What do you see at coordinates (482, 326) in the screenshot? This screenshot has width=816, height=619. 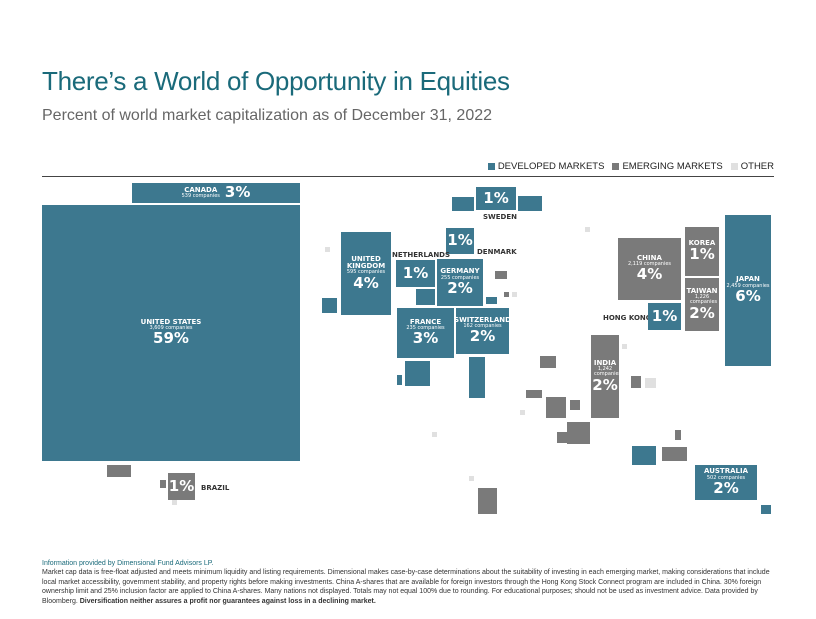 I see `country-companies: 162 companies` at bounding box center [482, 326].